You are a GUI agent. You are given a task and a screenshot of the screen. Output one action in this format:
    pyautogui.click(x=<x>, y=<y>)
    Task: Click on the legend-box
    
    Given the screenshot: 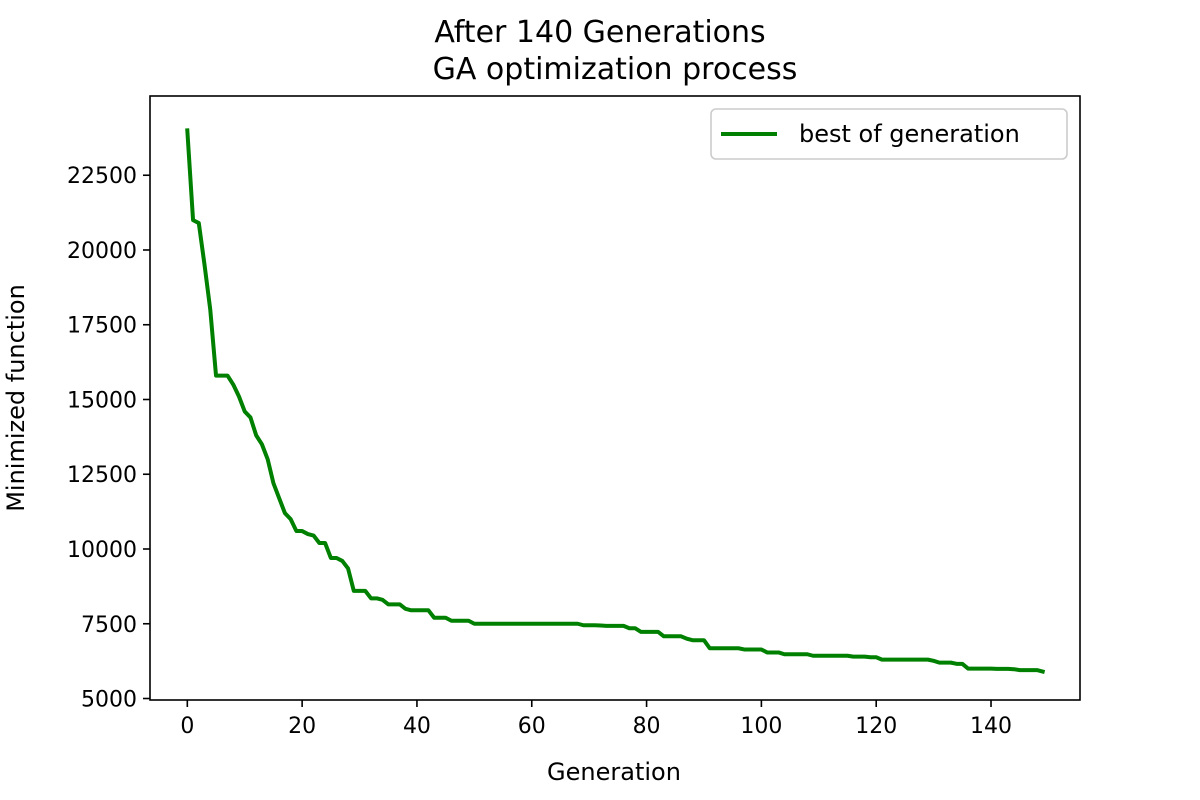 What is the action you would take?
    pyautogui.click(x=889, y=134)
    